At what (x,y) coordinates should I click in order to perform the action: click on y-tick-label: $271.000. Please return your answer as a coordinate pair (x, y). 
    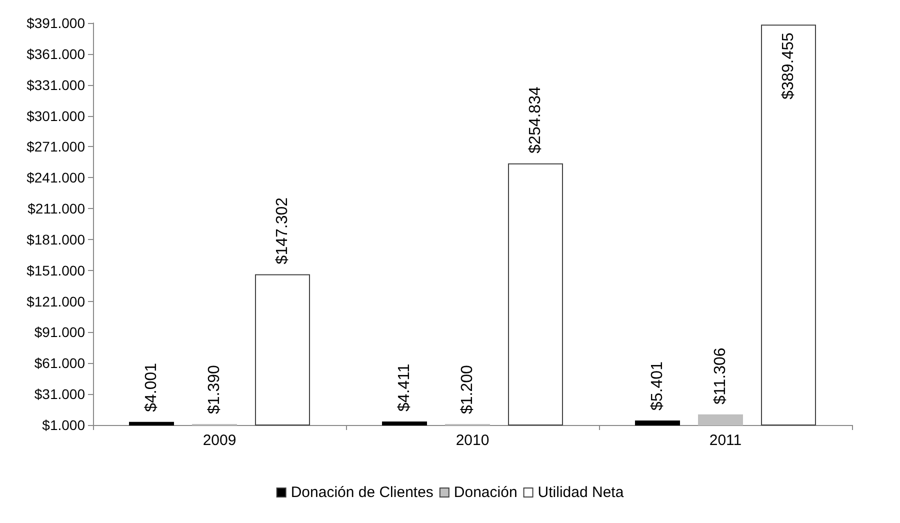
    Looking at the image, I should click on (56, 146).